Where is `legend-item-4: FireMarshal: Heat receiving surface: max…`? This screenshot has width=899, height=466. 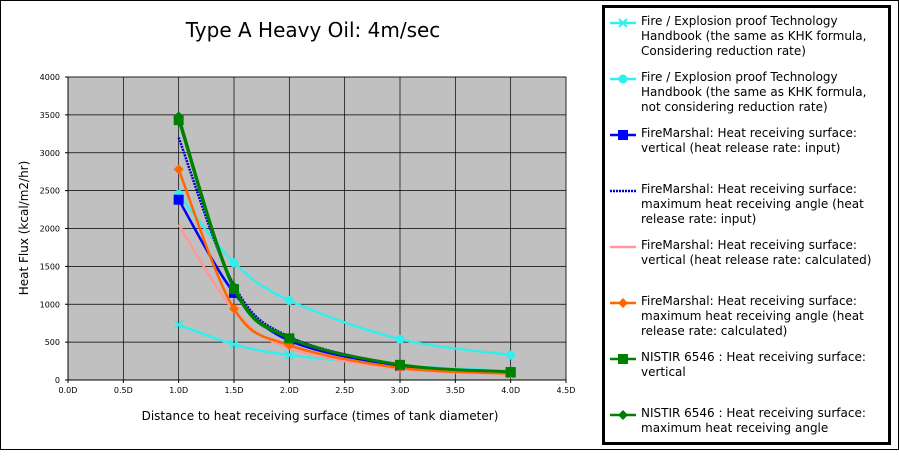 legend-item-4: FireMarshal: Heat receiving surface: max… is located at coordinates (746, 212).